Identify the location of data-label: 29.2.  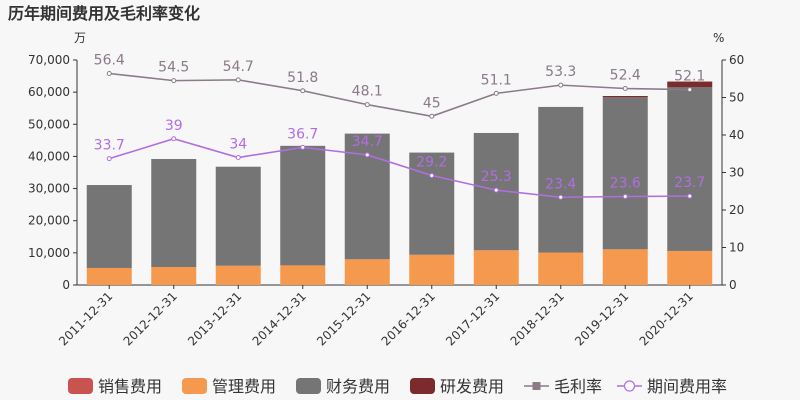
(431, 163).